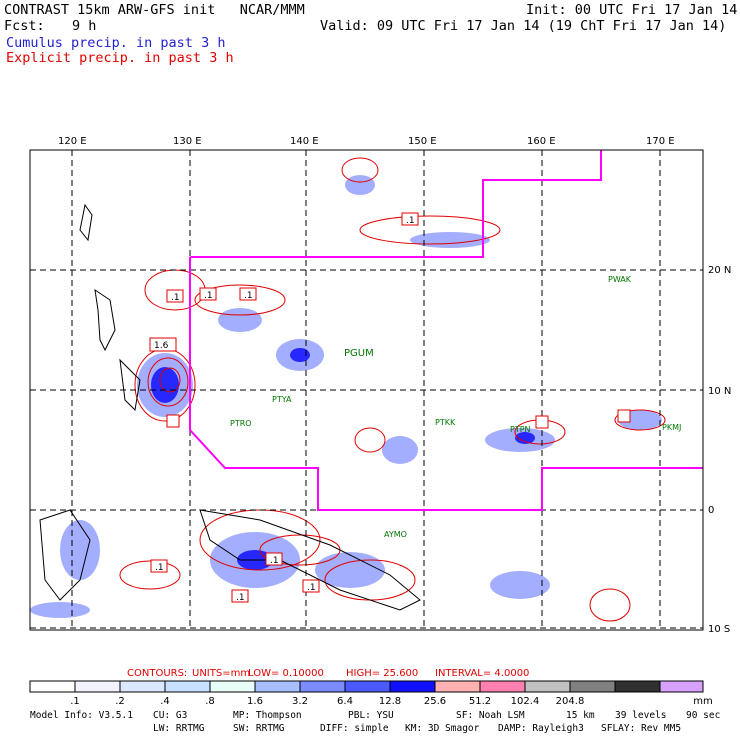 Image resolution: width=740 pixels, height=740 pixels. What do you see at coordinates (702, 701) in the screenshot?
I see `scale-unit: mm` at bounding box center [702, 701].